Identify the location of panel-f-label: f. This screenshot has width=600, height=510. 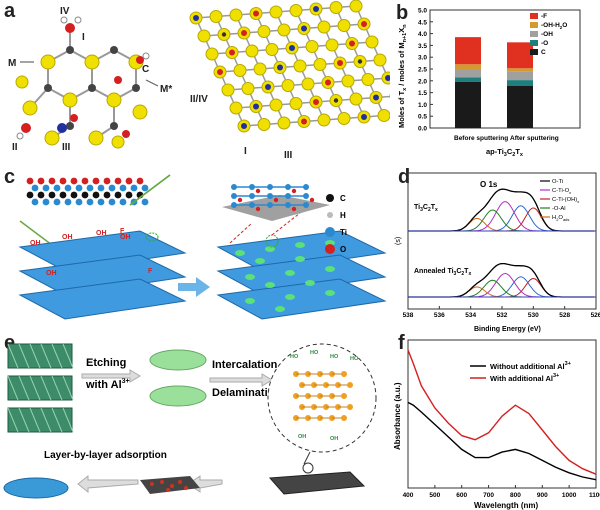
(401, 343).